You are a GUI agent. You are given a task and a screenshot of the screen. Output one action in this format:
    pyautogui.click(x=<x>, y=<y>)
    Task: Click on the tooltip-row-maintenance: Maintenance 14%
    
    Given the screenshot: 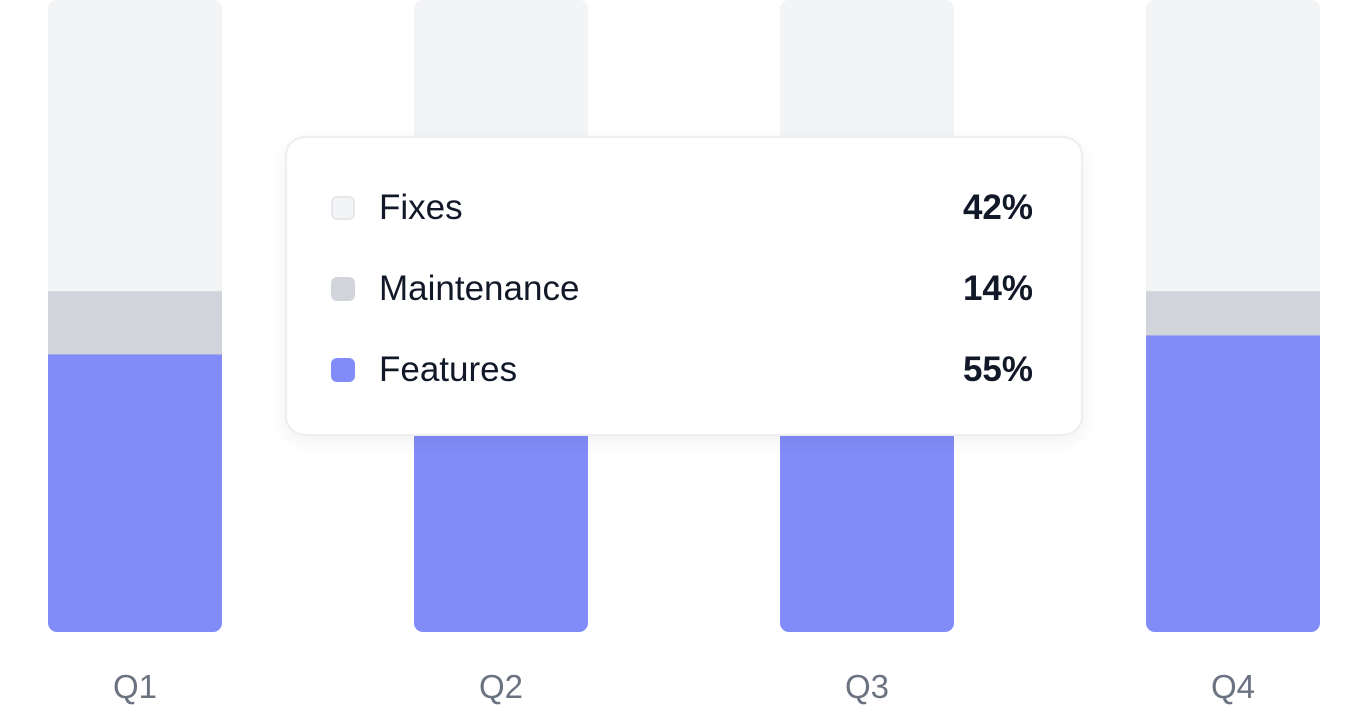 What is the action you would take?
    pyautogui.click(x=682, y=289)
    